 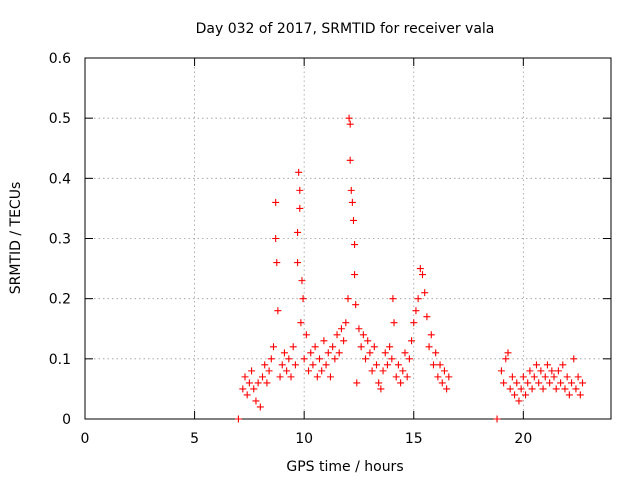 I want to click on y-tick-label: 0.1, so click(x=60, y=360).